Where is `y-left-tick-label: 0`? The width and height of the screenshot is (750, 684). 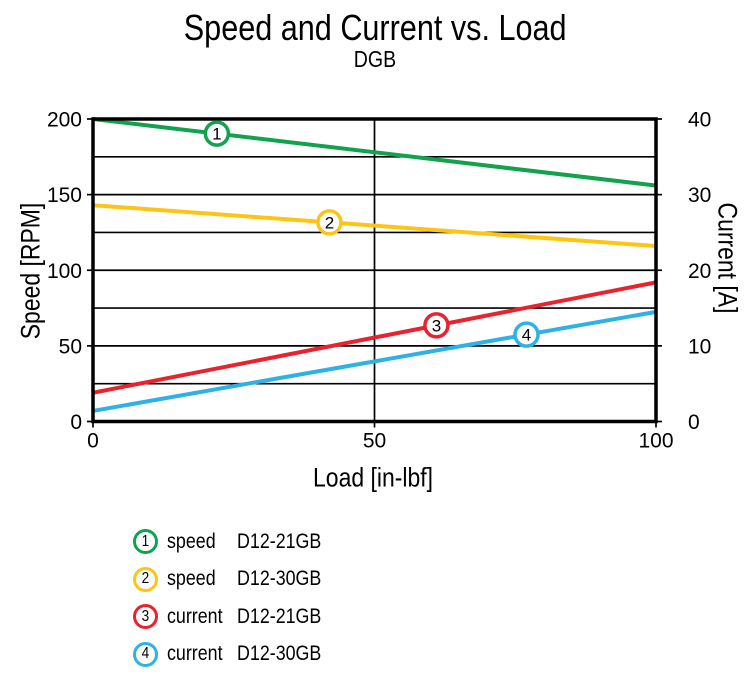 y-left-tick-label: 0 is located at coordinates (76, 422).